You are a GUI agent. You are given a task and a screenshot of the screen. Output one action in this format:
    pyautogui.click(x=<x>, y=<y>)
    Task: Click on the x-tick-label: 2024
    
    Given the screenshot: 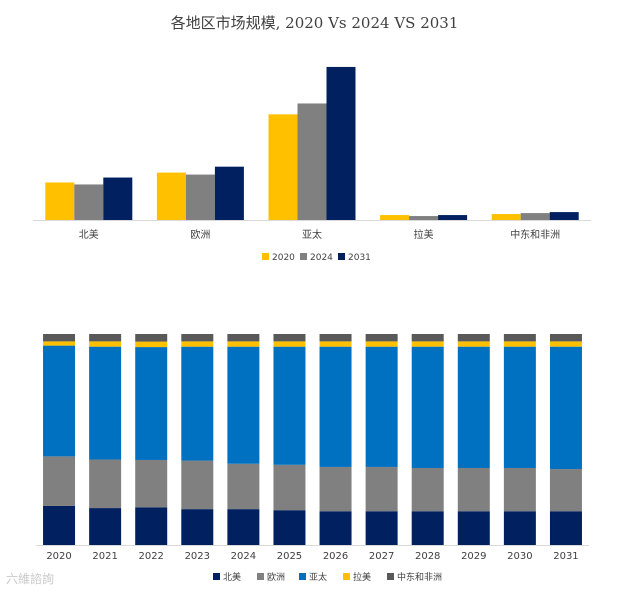 What is the action you would take?
    pyautogui.click(x=243, y=556)
    